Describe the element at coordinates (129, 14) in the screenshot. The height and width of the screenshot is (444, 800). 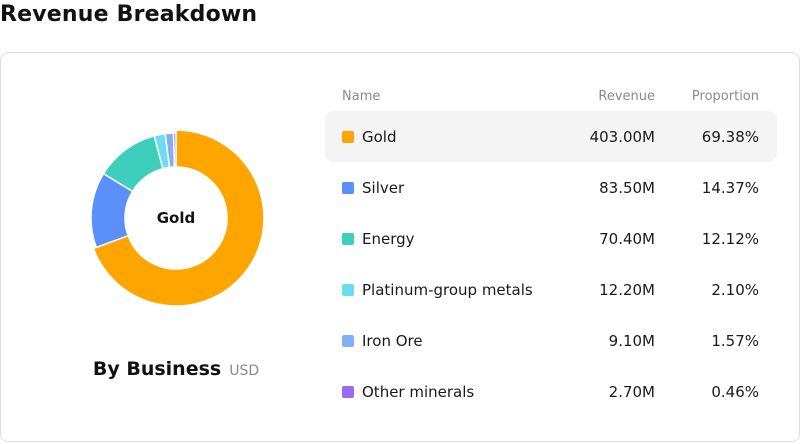
I see `page-title: Revenue Breakdown` at that location.